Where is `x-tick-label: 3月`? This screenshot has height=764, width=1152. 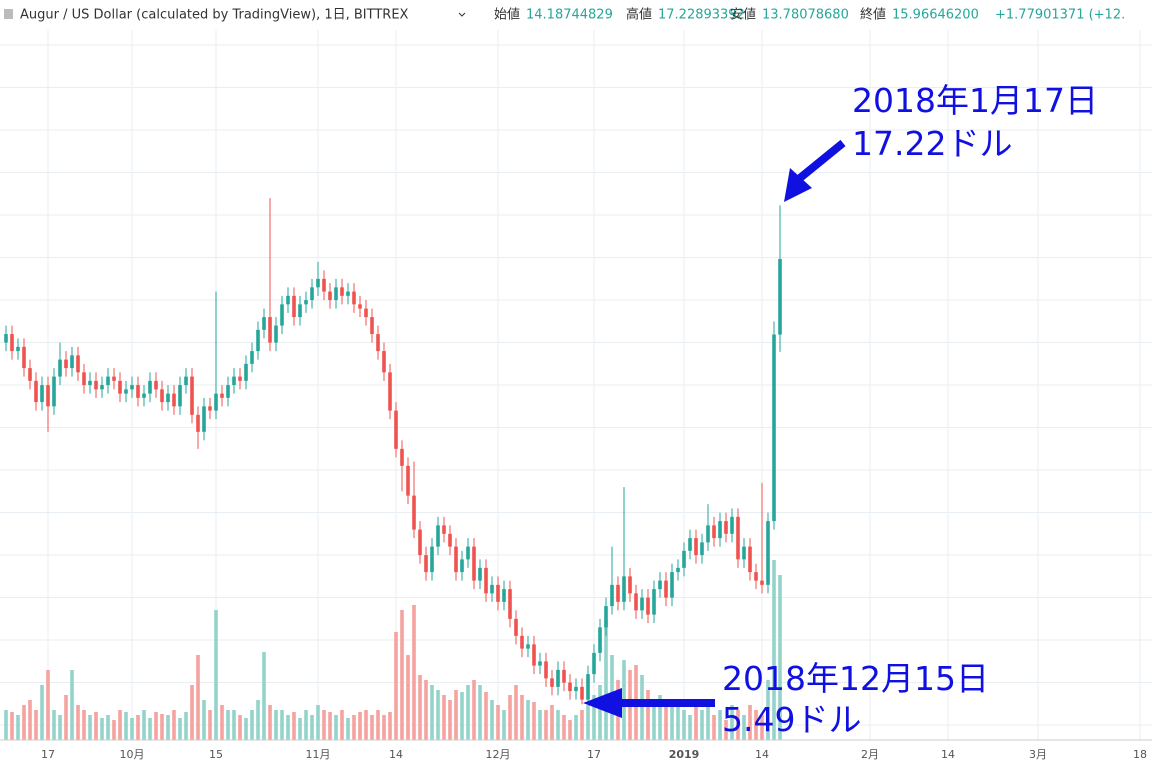
x-tick-label: 3月 is located at coordinates (1038, 754).